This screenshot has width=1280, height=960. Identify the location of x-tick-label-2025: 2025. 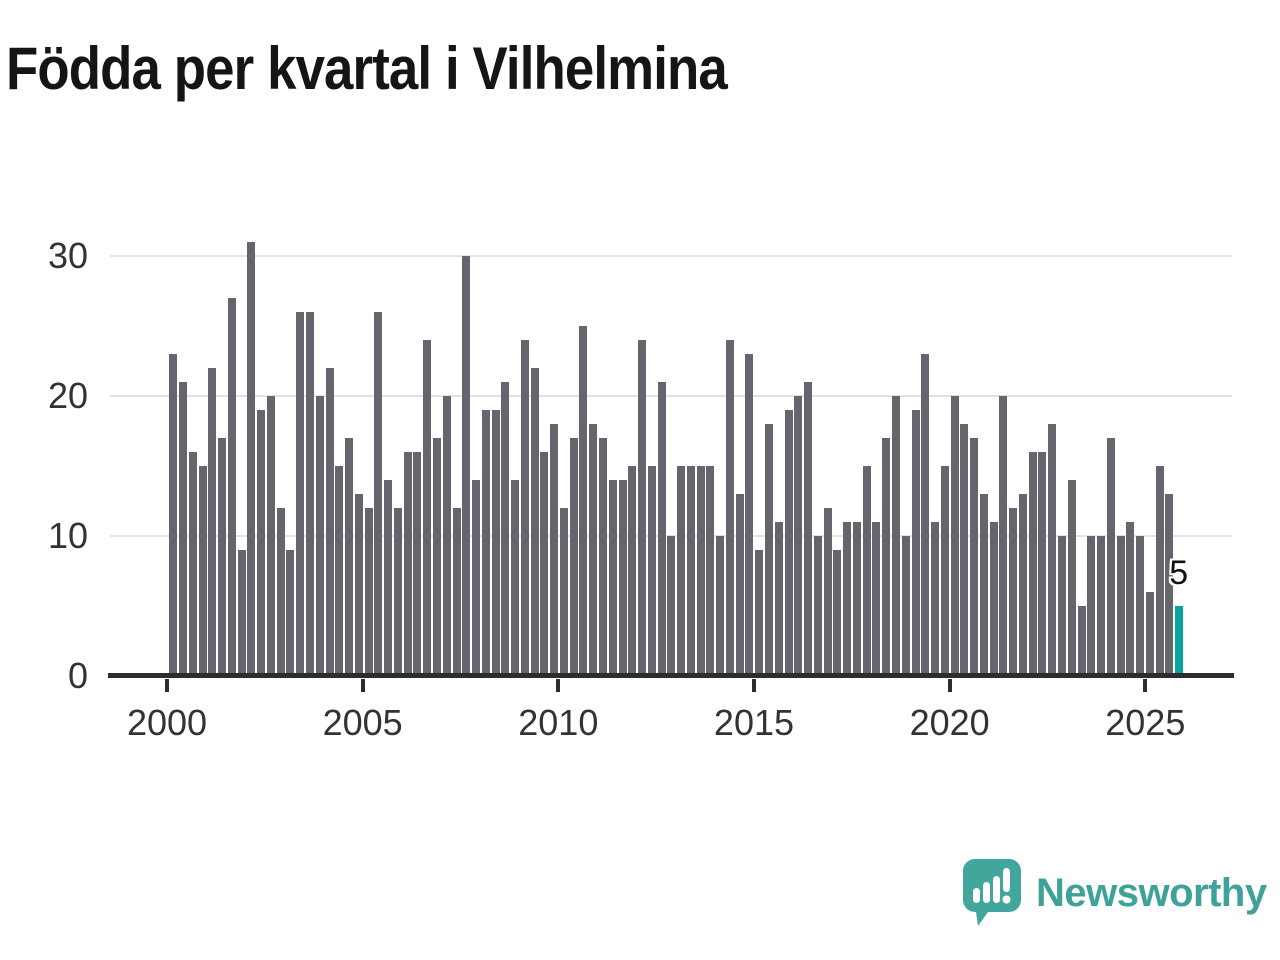
(1145, 722).